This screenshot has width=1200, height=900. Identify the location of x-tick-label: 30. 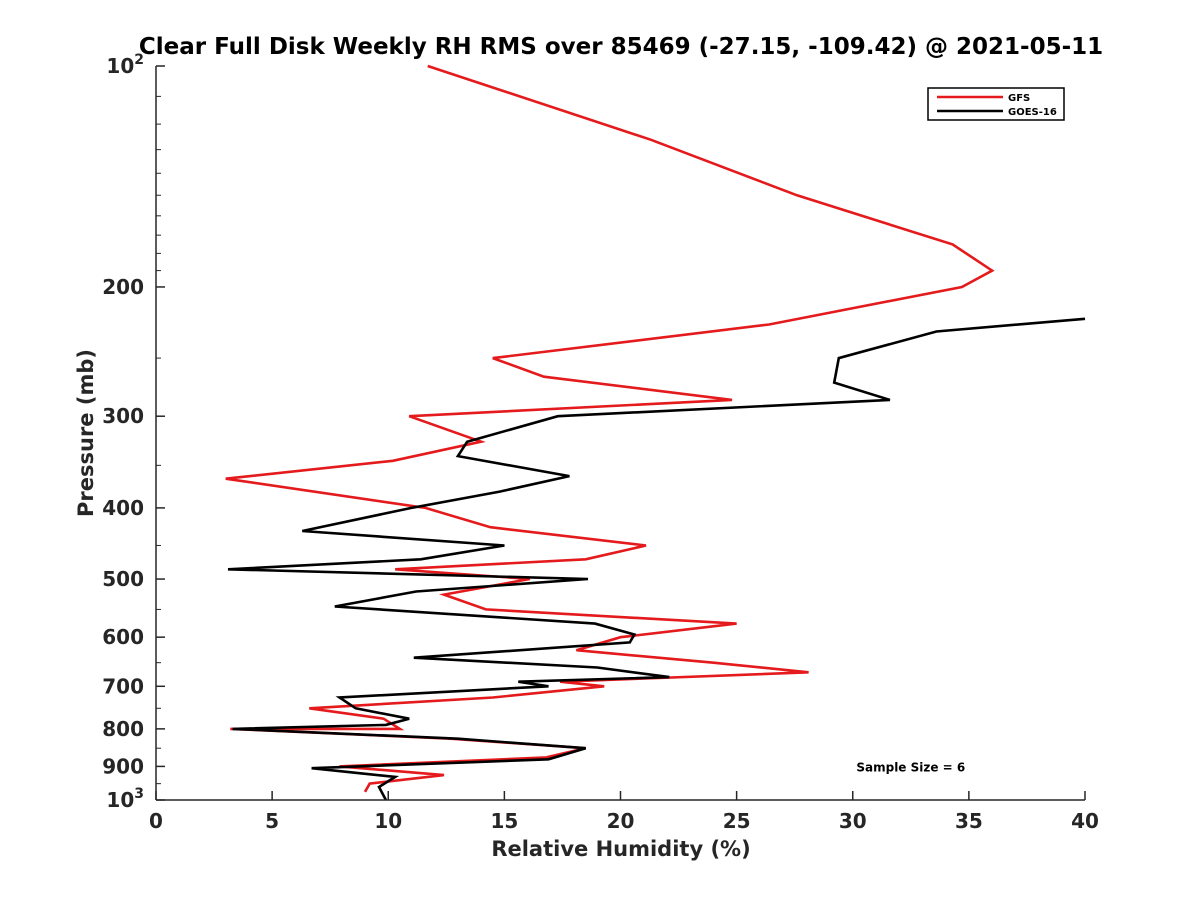
(853, 821).